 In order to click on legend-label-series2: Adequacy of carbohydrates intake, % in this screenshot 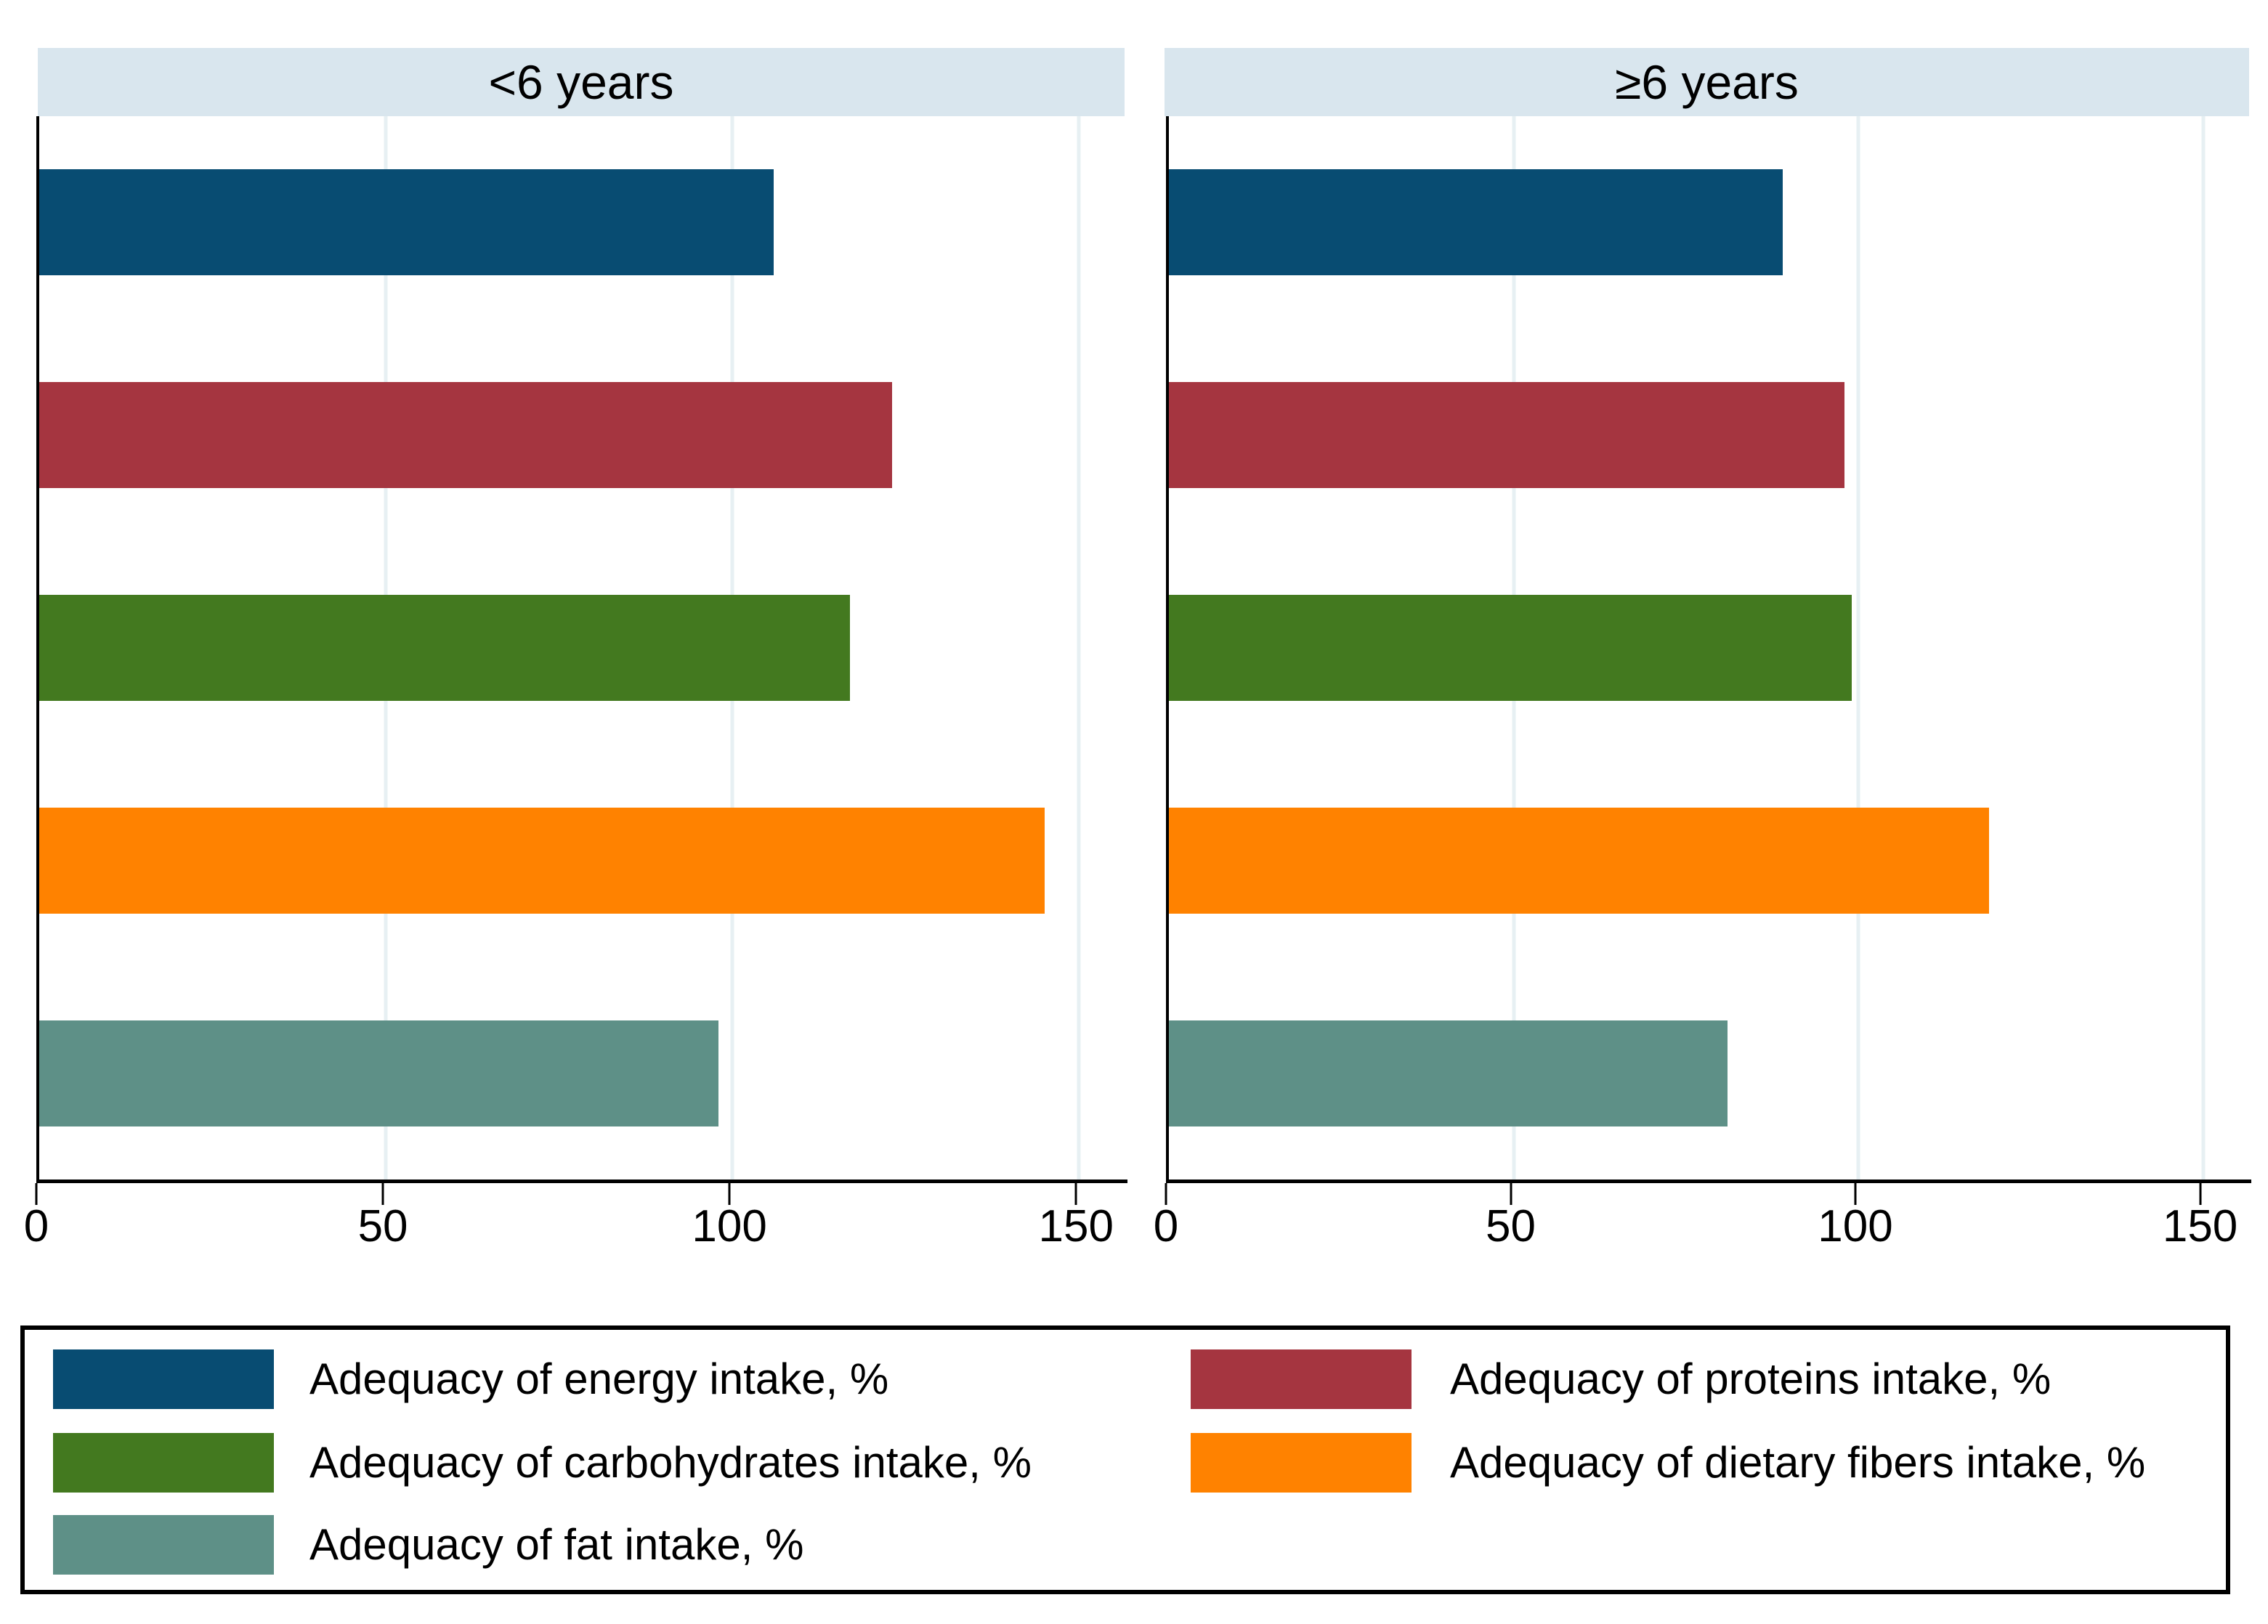, I will do `click(670, 1462)`.